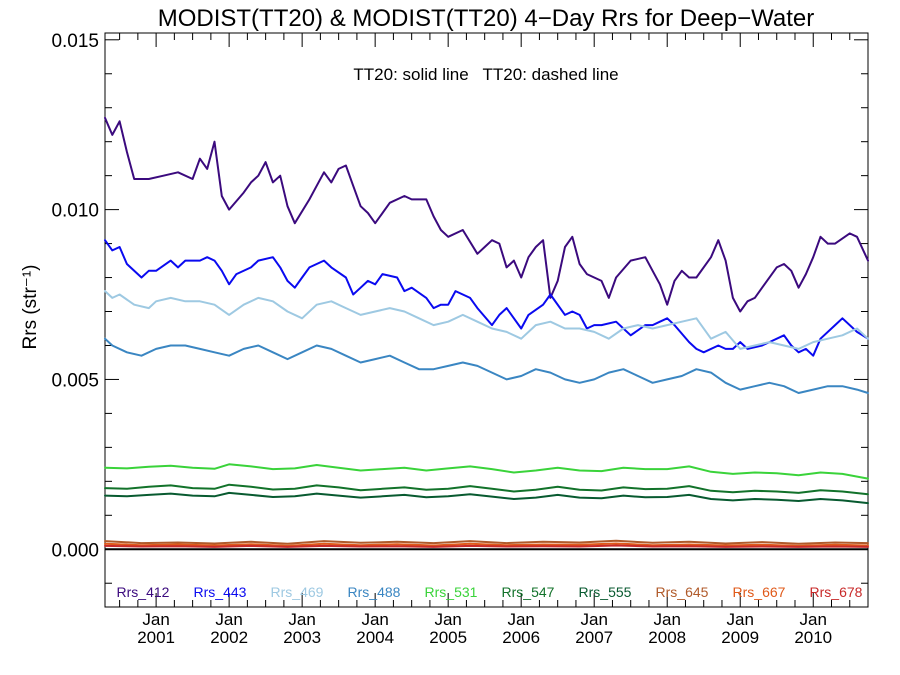 The width and height of the screenshot is (900, 675). What do you see at coordinates (740, 637) in the screenshot?
I see `x-tick-year-label: 2009` at bounding box center [740, 637].